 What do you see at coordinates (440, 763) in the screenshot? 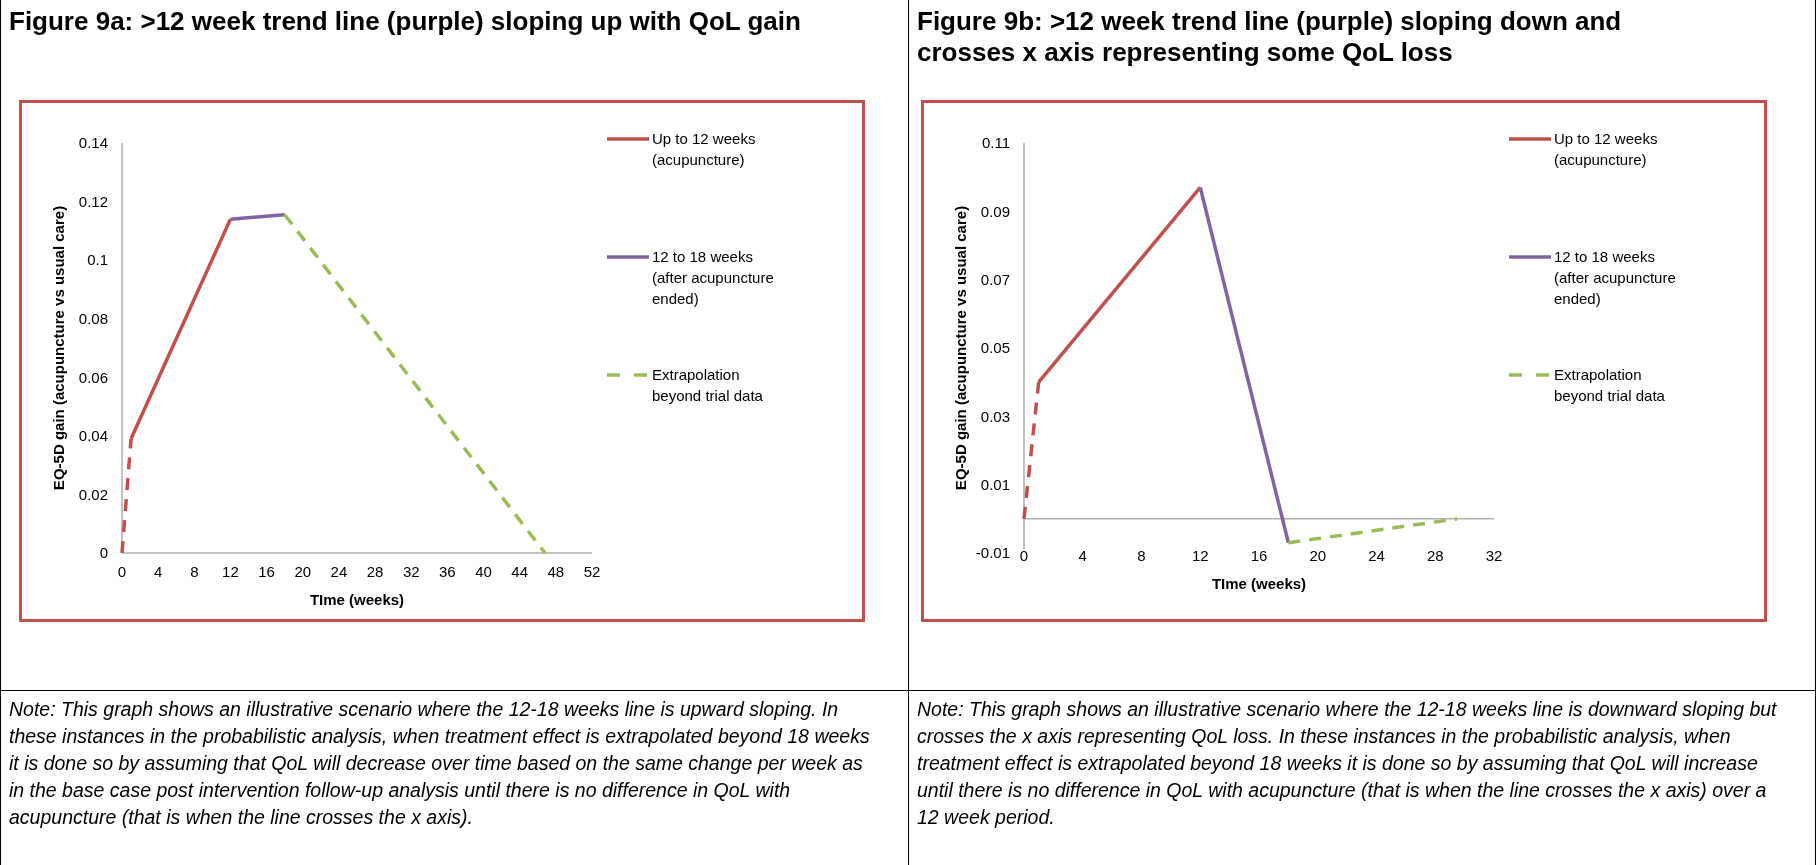
I see `text: Note: This graph shows an illustrative scenario where the 12-18 weeks line is upward sloping. In these instances in the probabilistic analysis, when treatment effect is extrapolated beyond 18 weeks it is done so by assuming that QoL will decrease over time based on the same change per week as in the base case post intervention follow-up analysis until there is no difference in QoL with acupuncture (that is when the line crosses the x axis).` at bounding box center [440, 763].